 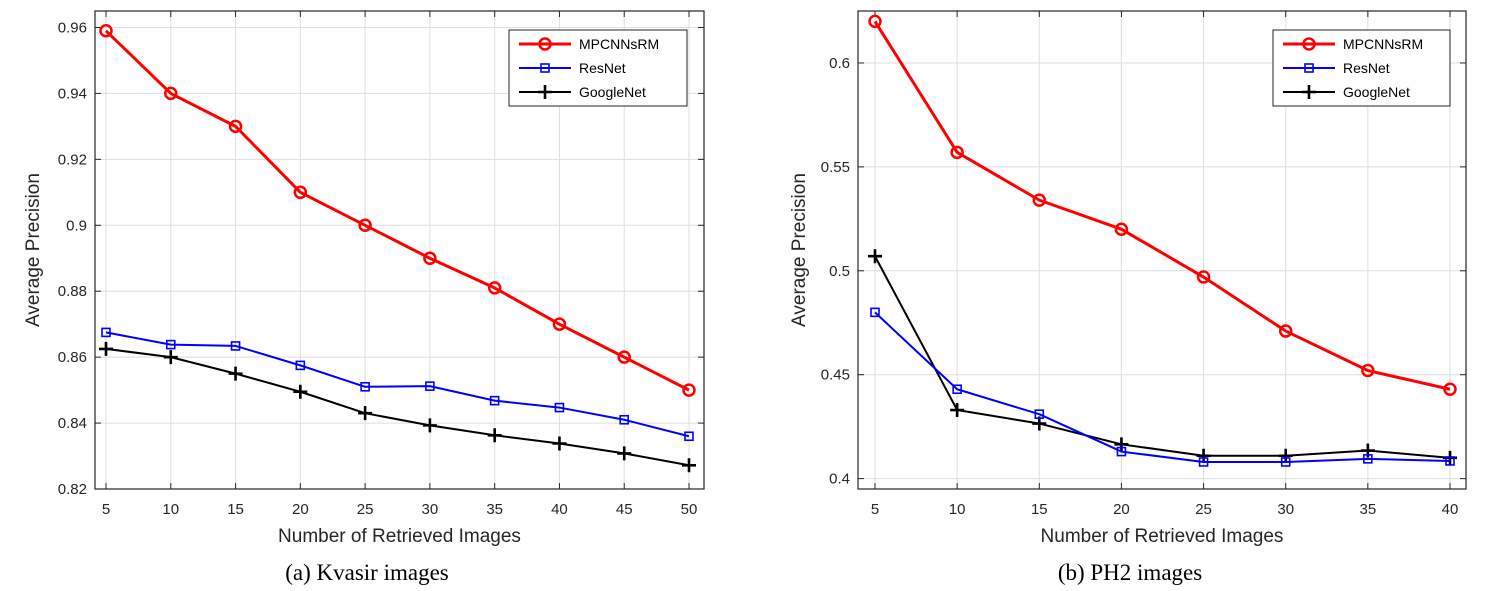 I want to click on y-tick-label: 0.82, so click(x=72, y=489).